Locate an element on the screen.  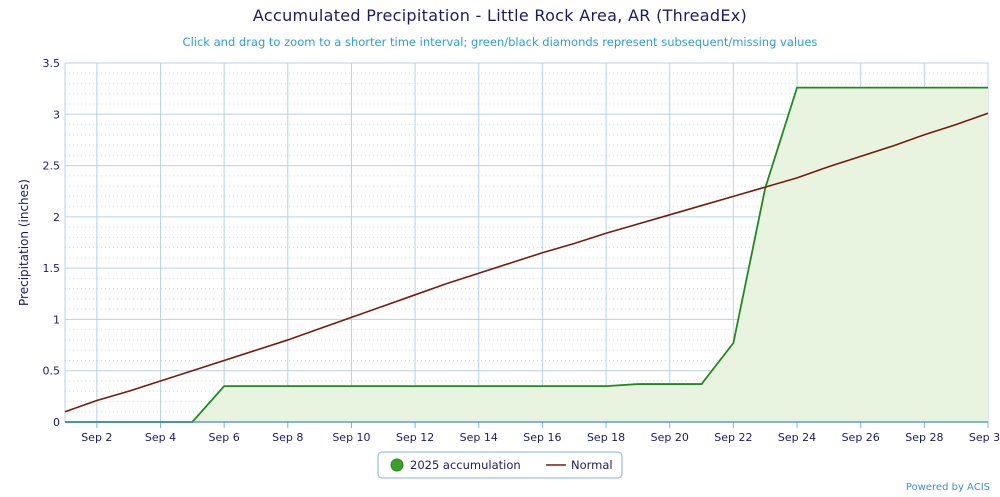
x-tick-label: Sep 8 is located at coordinates (287, 437).